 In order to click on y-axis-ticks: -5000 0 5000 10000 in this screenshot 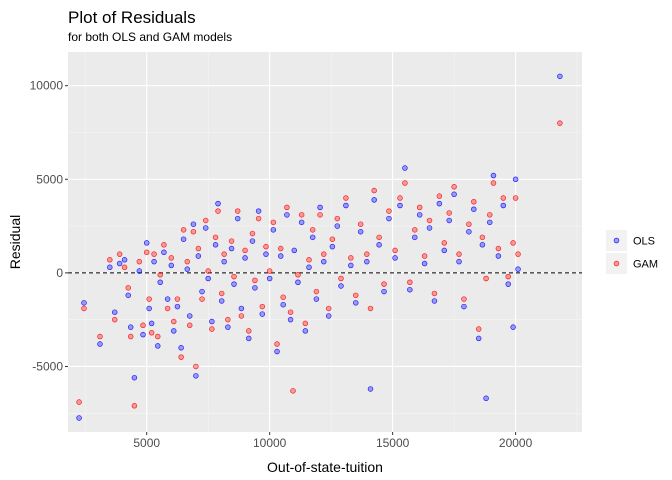, I will do `click(49, 226)`.